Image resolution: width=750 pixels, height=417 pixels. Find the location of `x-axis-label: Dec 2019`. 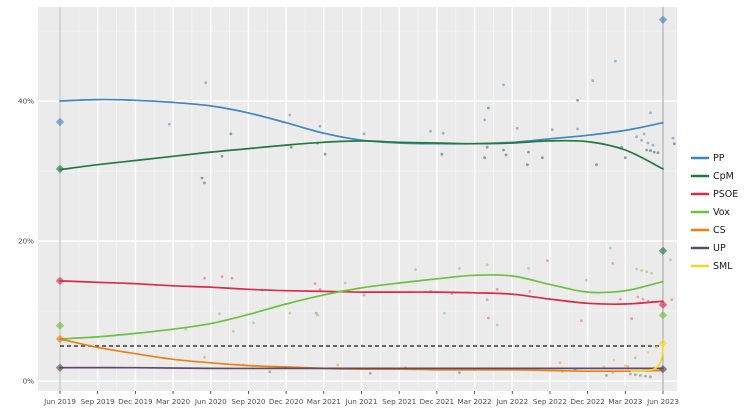

x-axis-label: Dec 2019 is located at coordinates (135, 401).